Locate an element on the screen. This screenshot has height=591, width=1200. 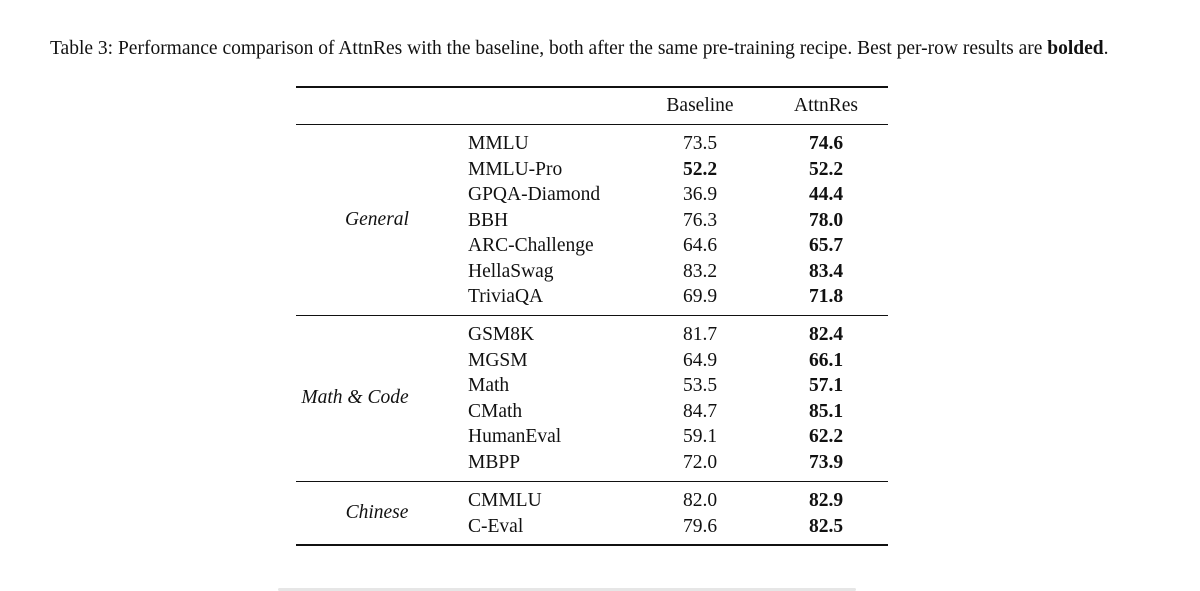
table-row-attnres: 78.0 is located at coordinates (826, 220).